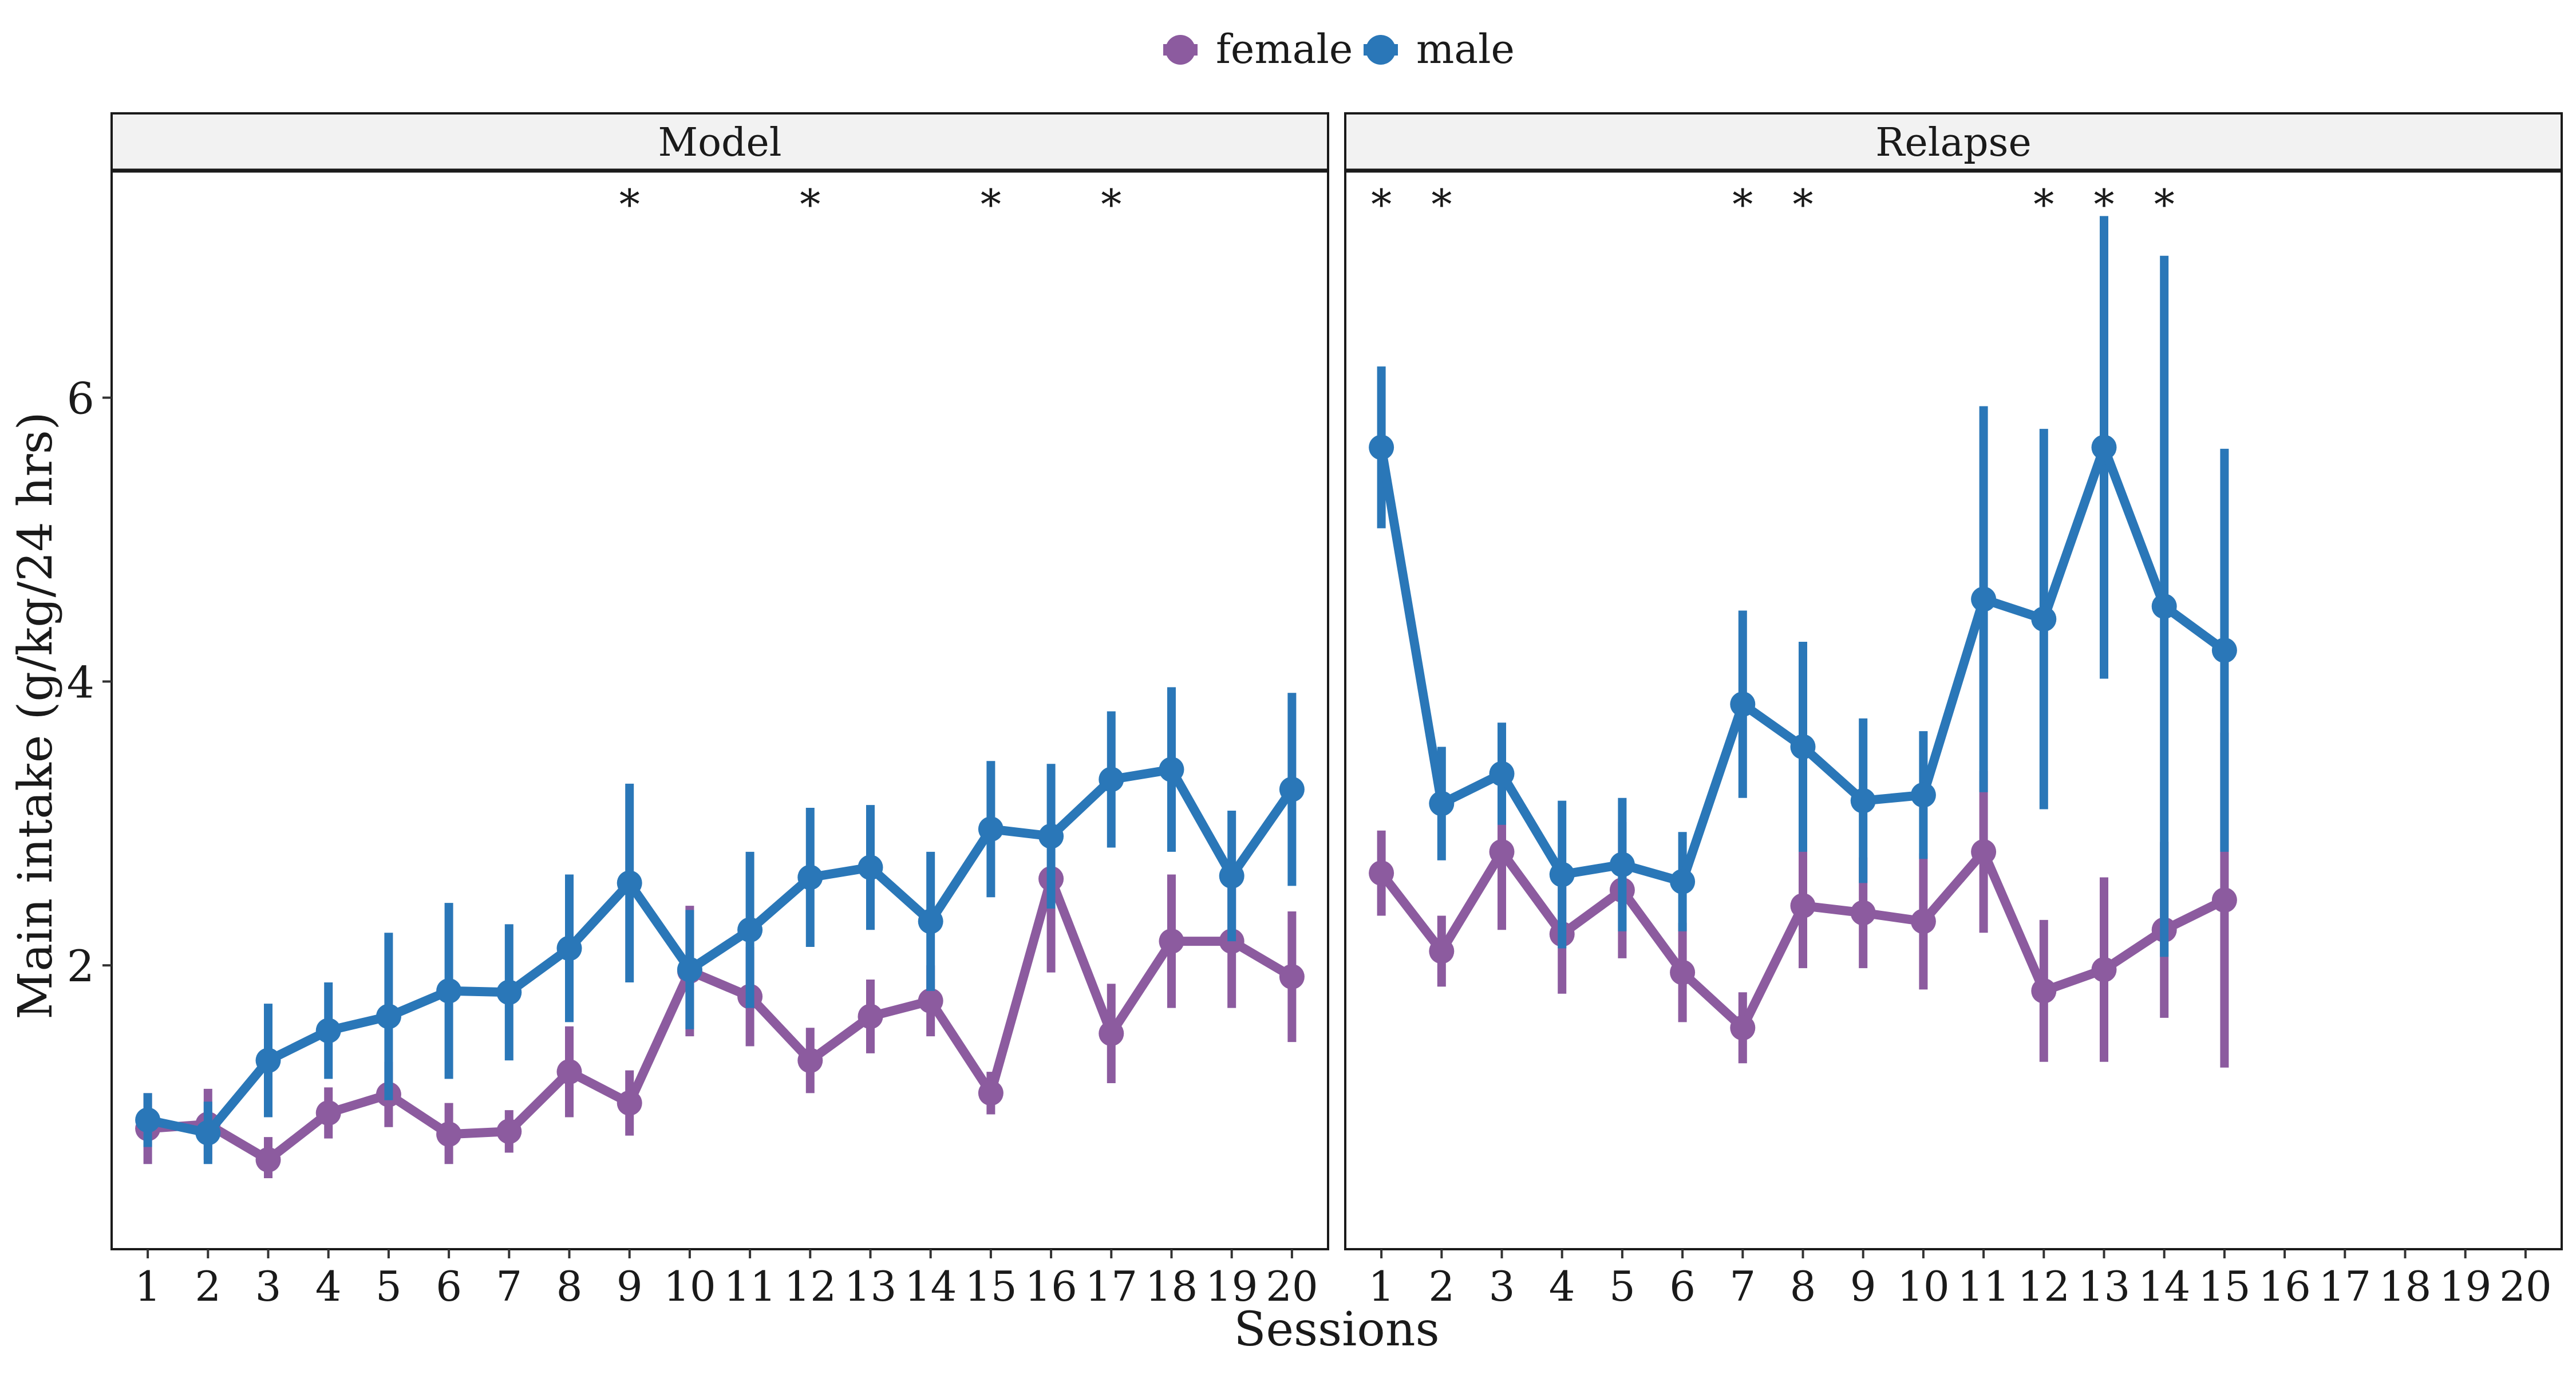  What do you see at coordinates (80, 682) in the screenshot?
I see `y-tick-label: 4` at bounding box center [80, 682].